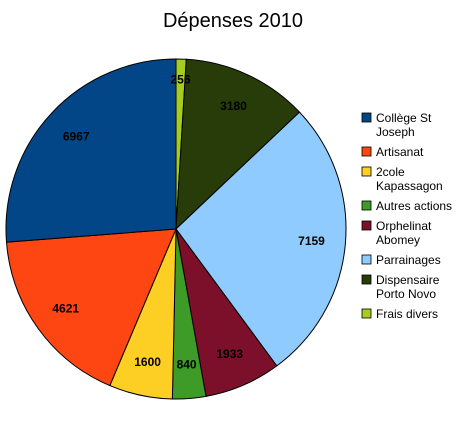 The image size is (463, 432). What do you see at coordinates (408, 287) in the screenshot?
I see `legend-label: Dispensaire Porto Novo` at bounding box center [408, 287].